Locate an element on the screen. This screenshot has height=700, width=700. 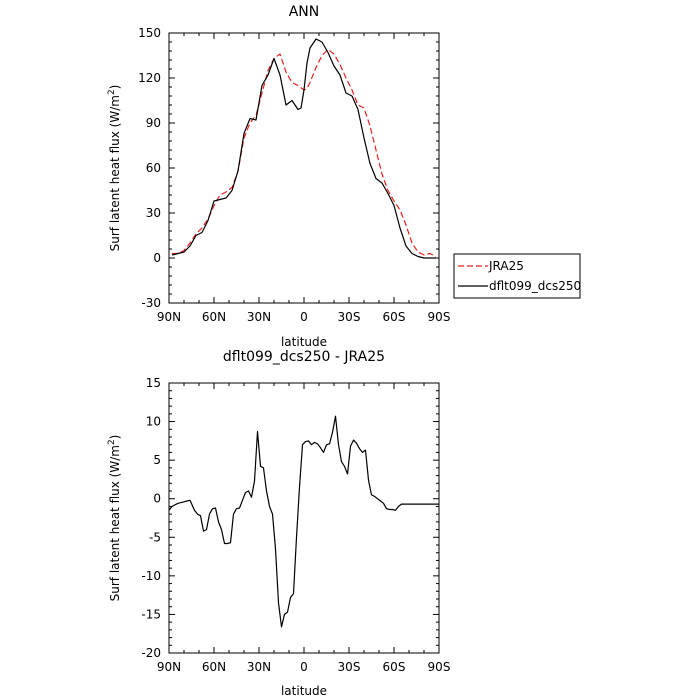
y-tick-label-top: 150 is located at coordinates (149, 33).